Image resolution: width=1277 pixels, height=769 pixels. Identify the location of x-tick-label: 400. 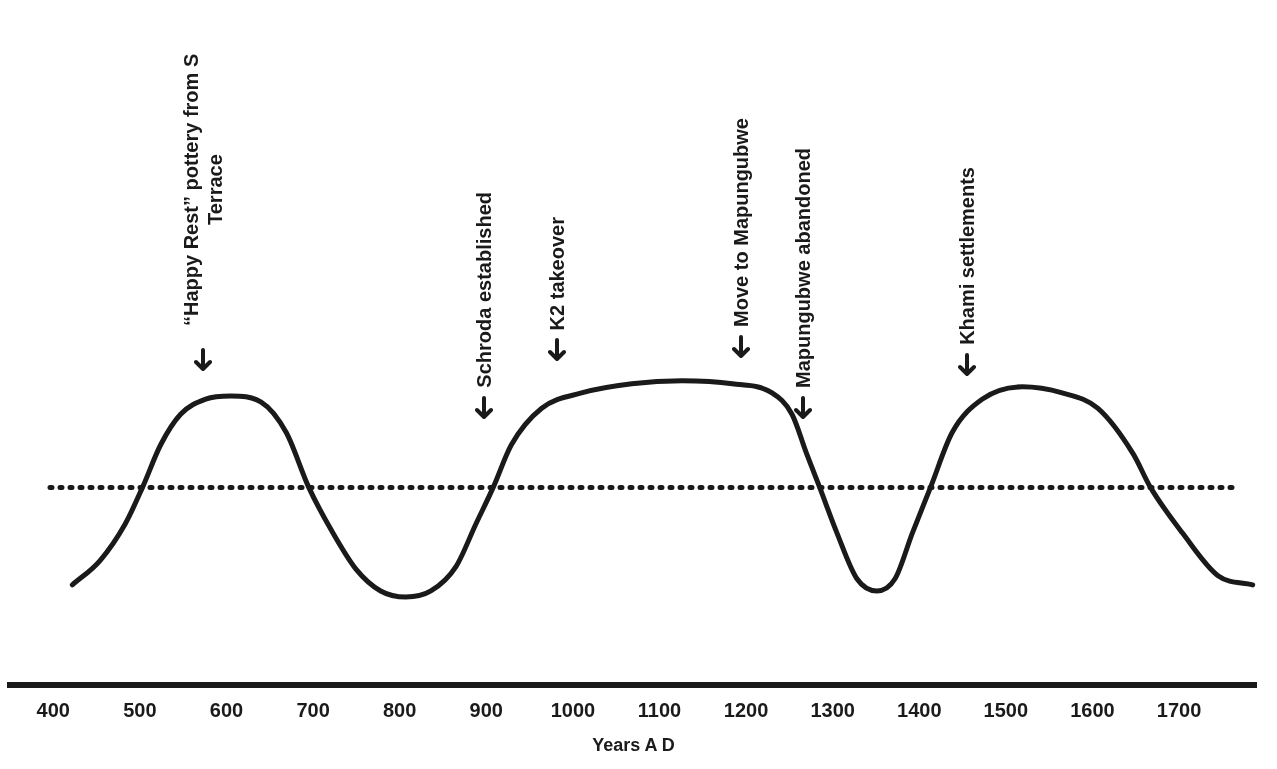
(53, 709).